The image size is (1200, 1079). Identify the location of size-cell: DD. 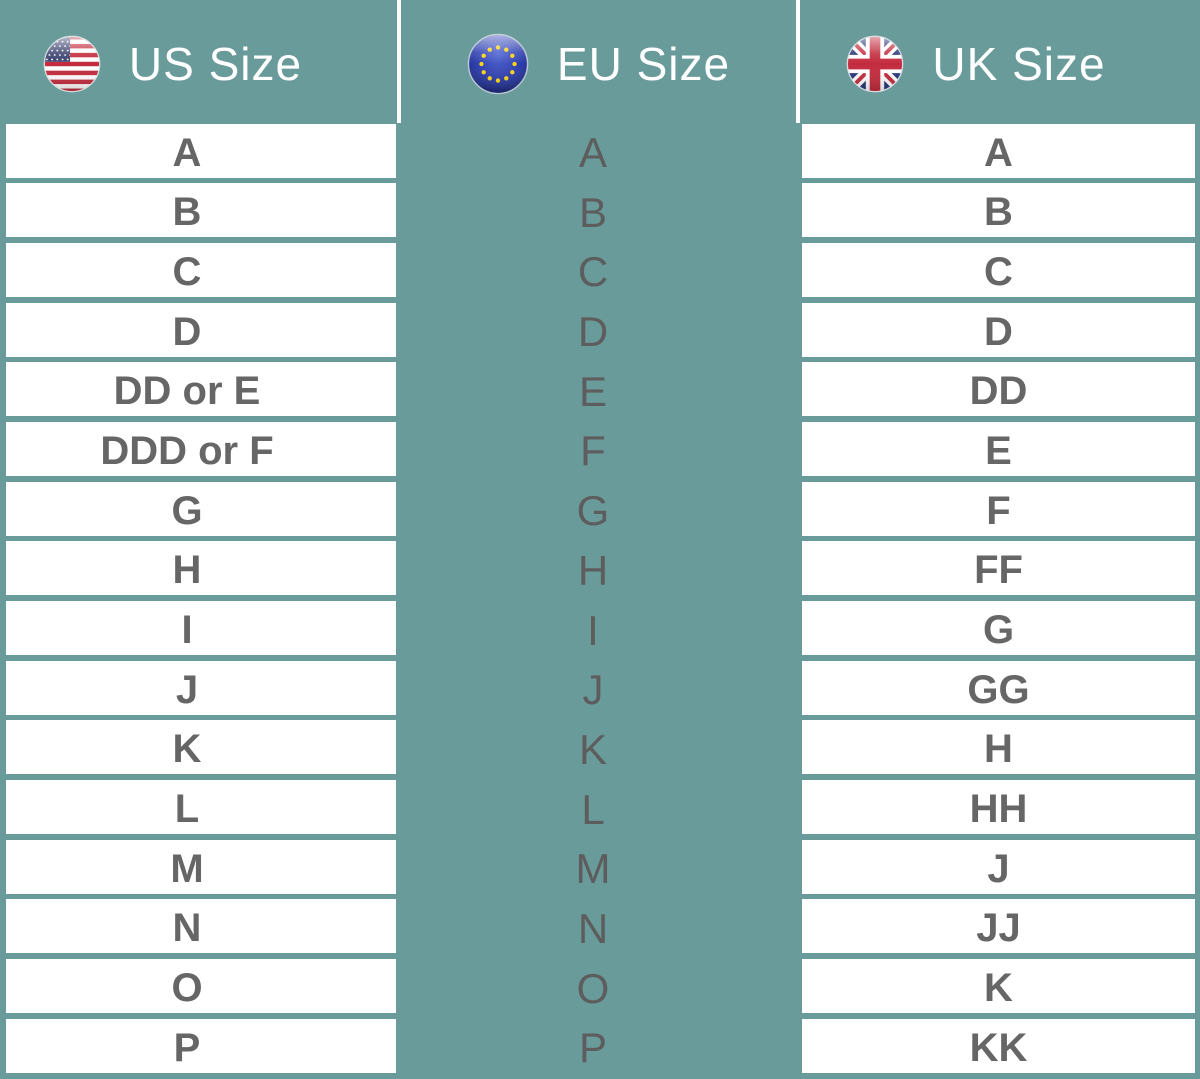
(998, 391).